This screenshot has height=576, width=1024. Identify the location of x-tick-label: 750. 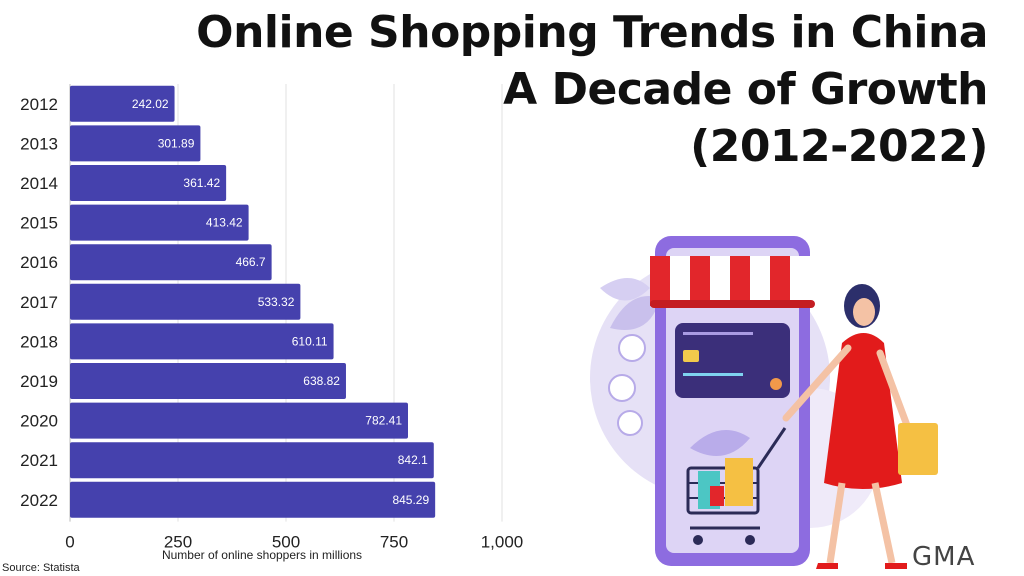
(394, 542).